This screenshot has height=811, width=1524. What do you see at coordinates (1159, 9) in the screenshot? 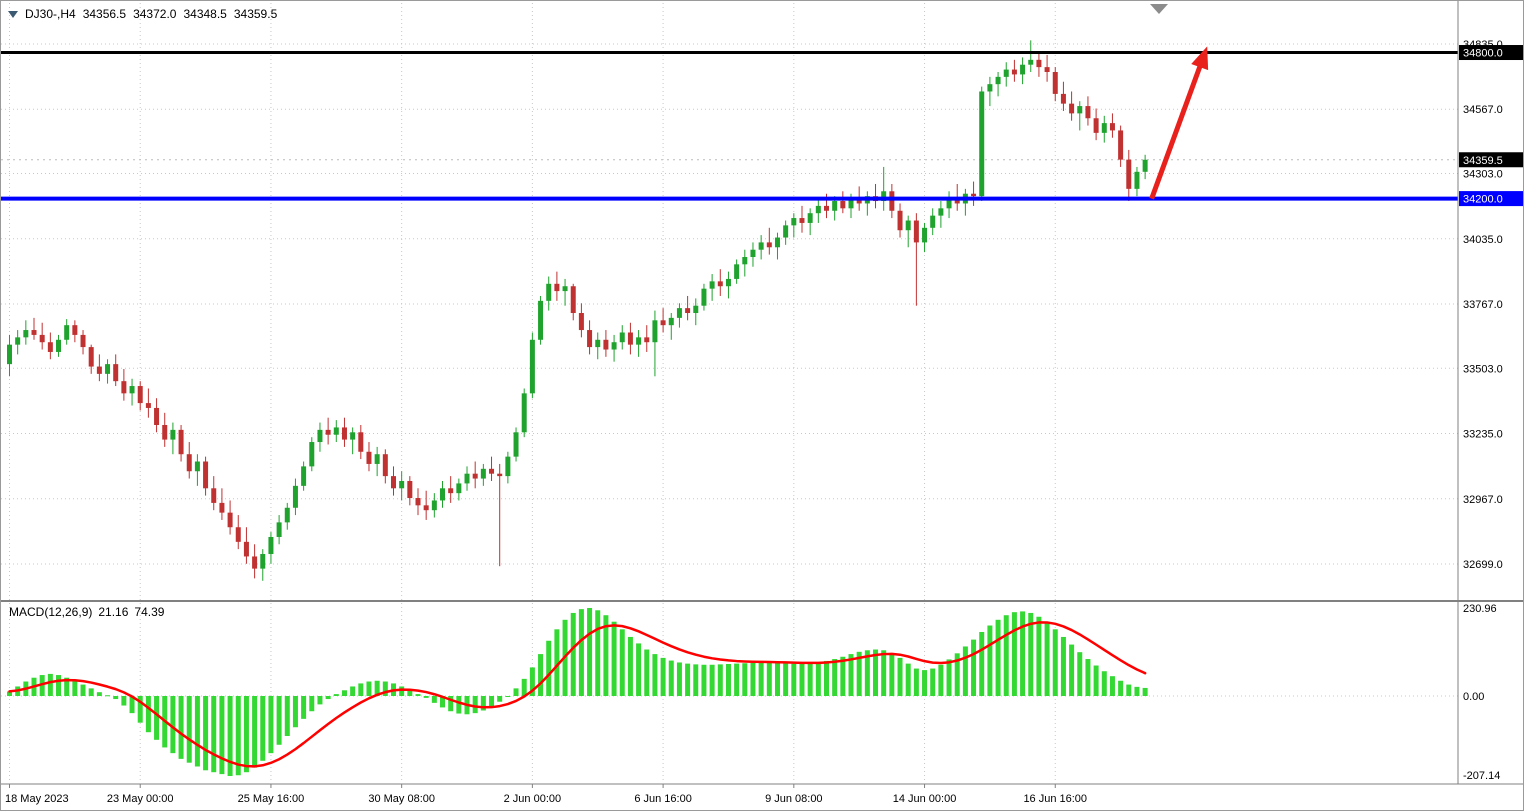
I see `chart-scroll-marker-icon` at bounding box center [1159, 9].